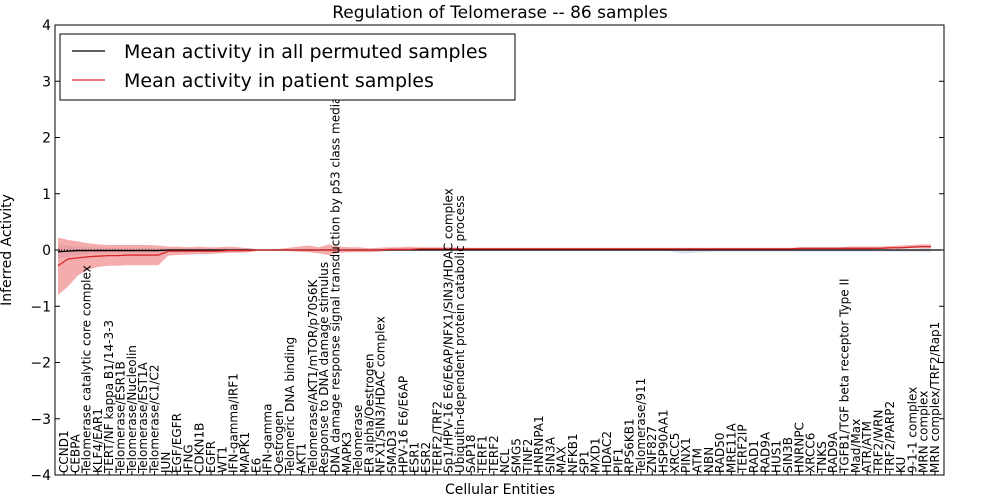  What do you see at coordinates (607, 452) in the screenshot?
I see `x-tick-label: HDAC2` at bounding box center [607, 452].